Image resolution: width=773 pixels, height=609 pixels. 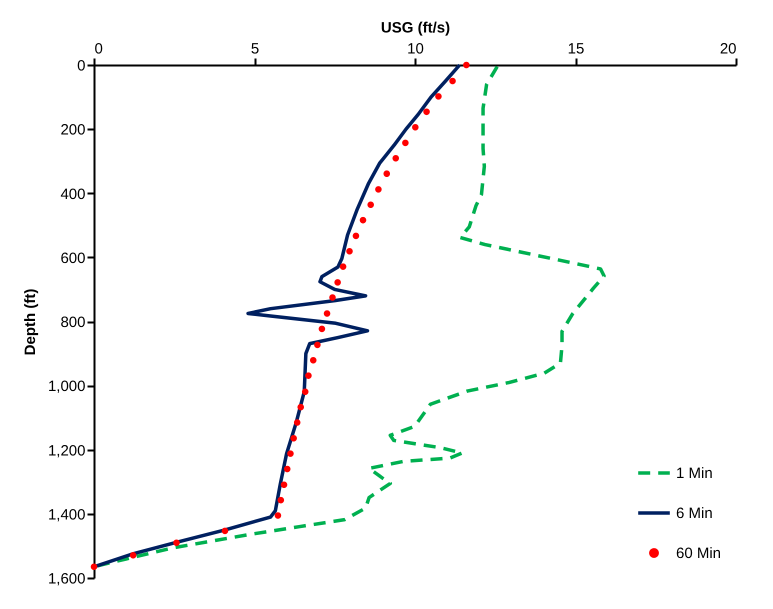 What do you see at coordinates (67, 515) in the screenshot?
I see `y-tick-label: 1,400` at bounding box center [67, 515].